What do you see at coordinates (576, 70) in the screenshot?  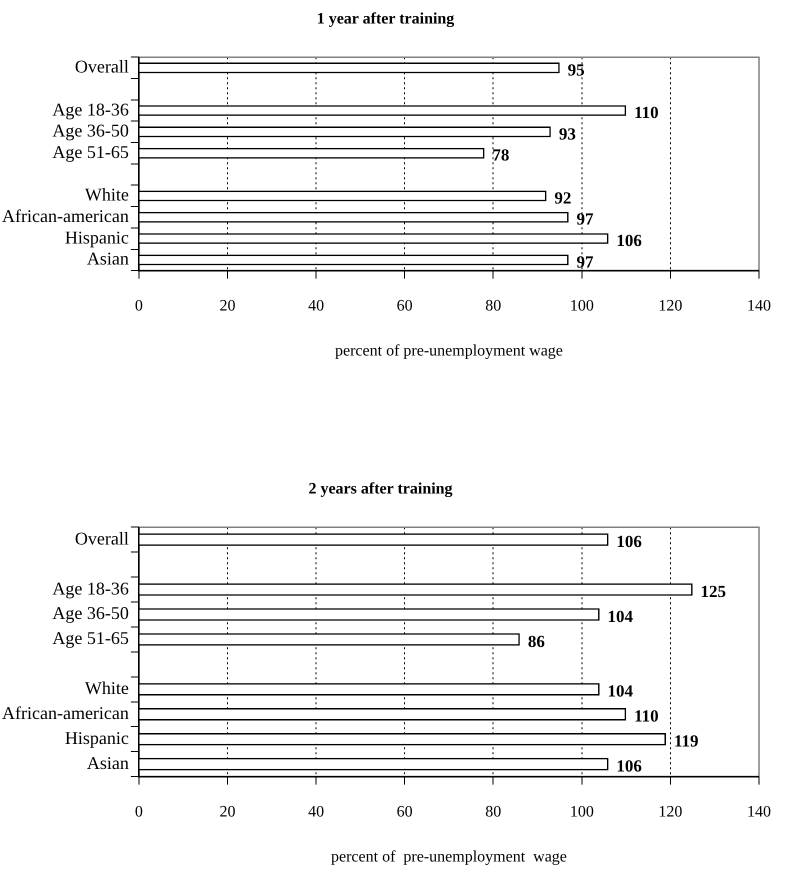 I see `data-label: 95` at bounding box center [576, 70].